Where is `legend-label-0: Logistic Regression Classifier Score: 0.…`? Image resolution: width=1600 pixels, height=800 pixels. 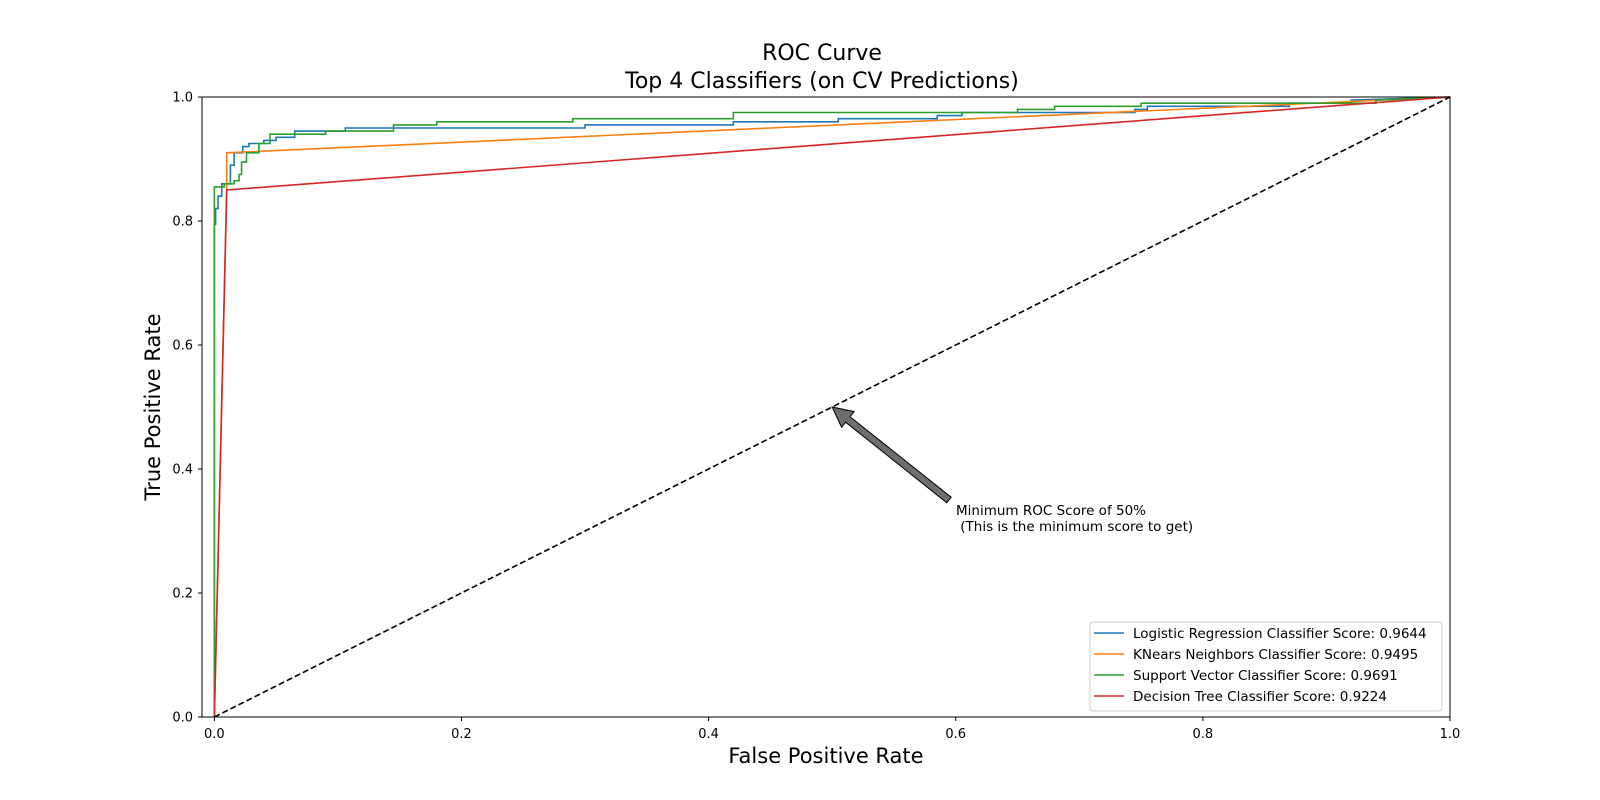 legend-label-0: Logistic Regression Classifier Score: 0.… is located at coordinates (1280, 634).